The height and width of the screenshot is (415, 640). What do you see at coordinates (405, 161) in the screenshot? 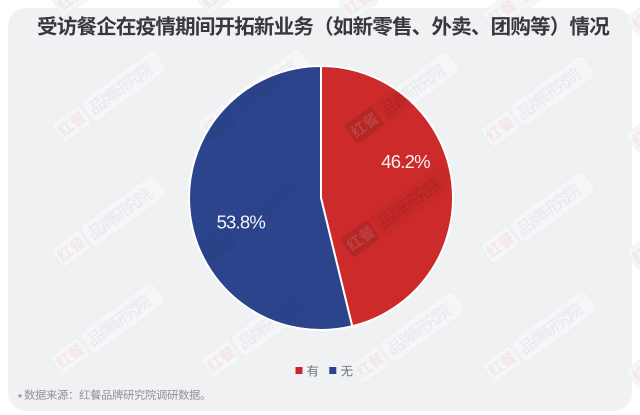
I see `svg-text: 46.2%` at bounding box center [405, 161].